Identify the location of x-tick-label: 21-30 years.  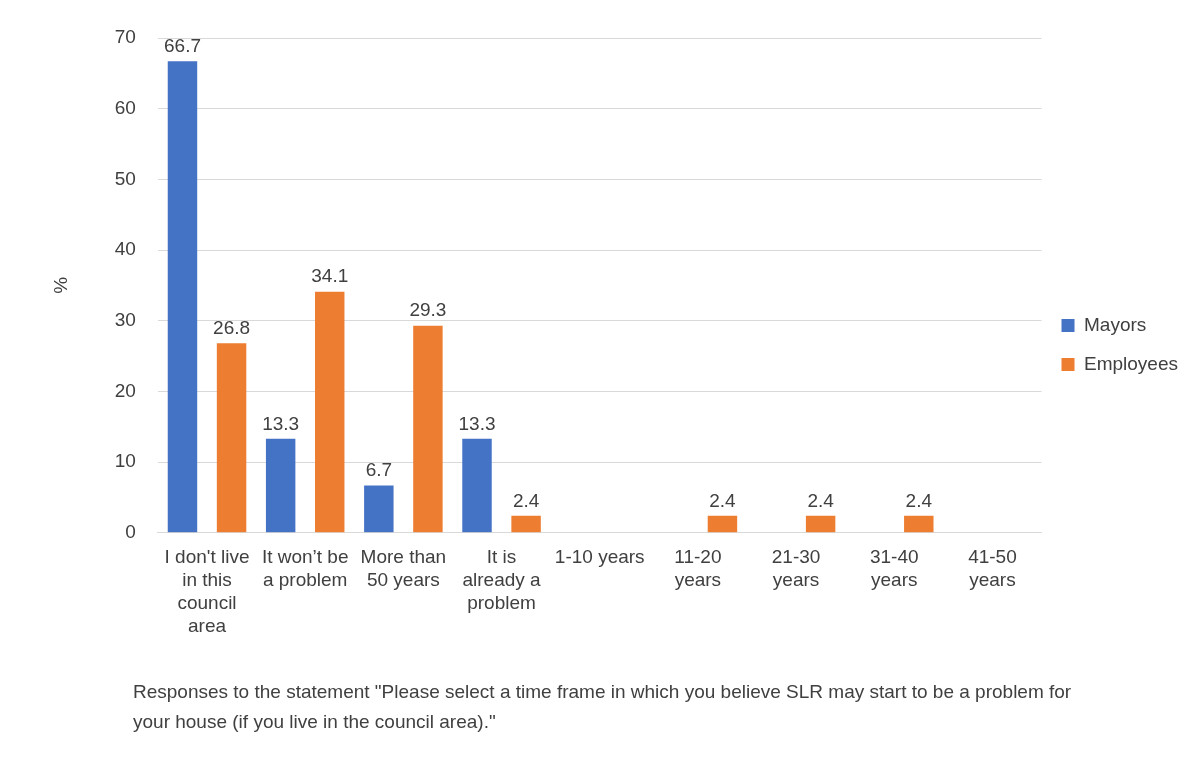
(796, 568).